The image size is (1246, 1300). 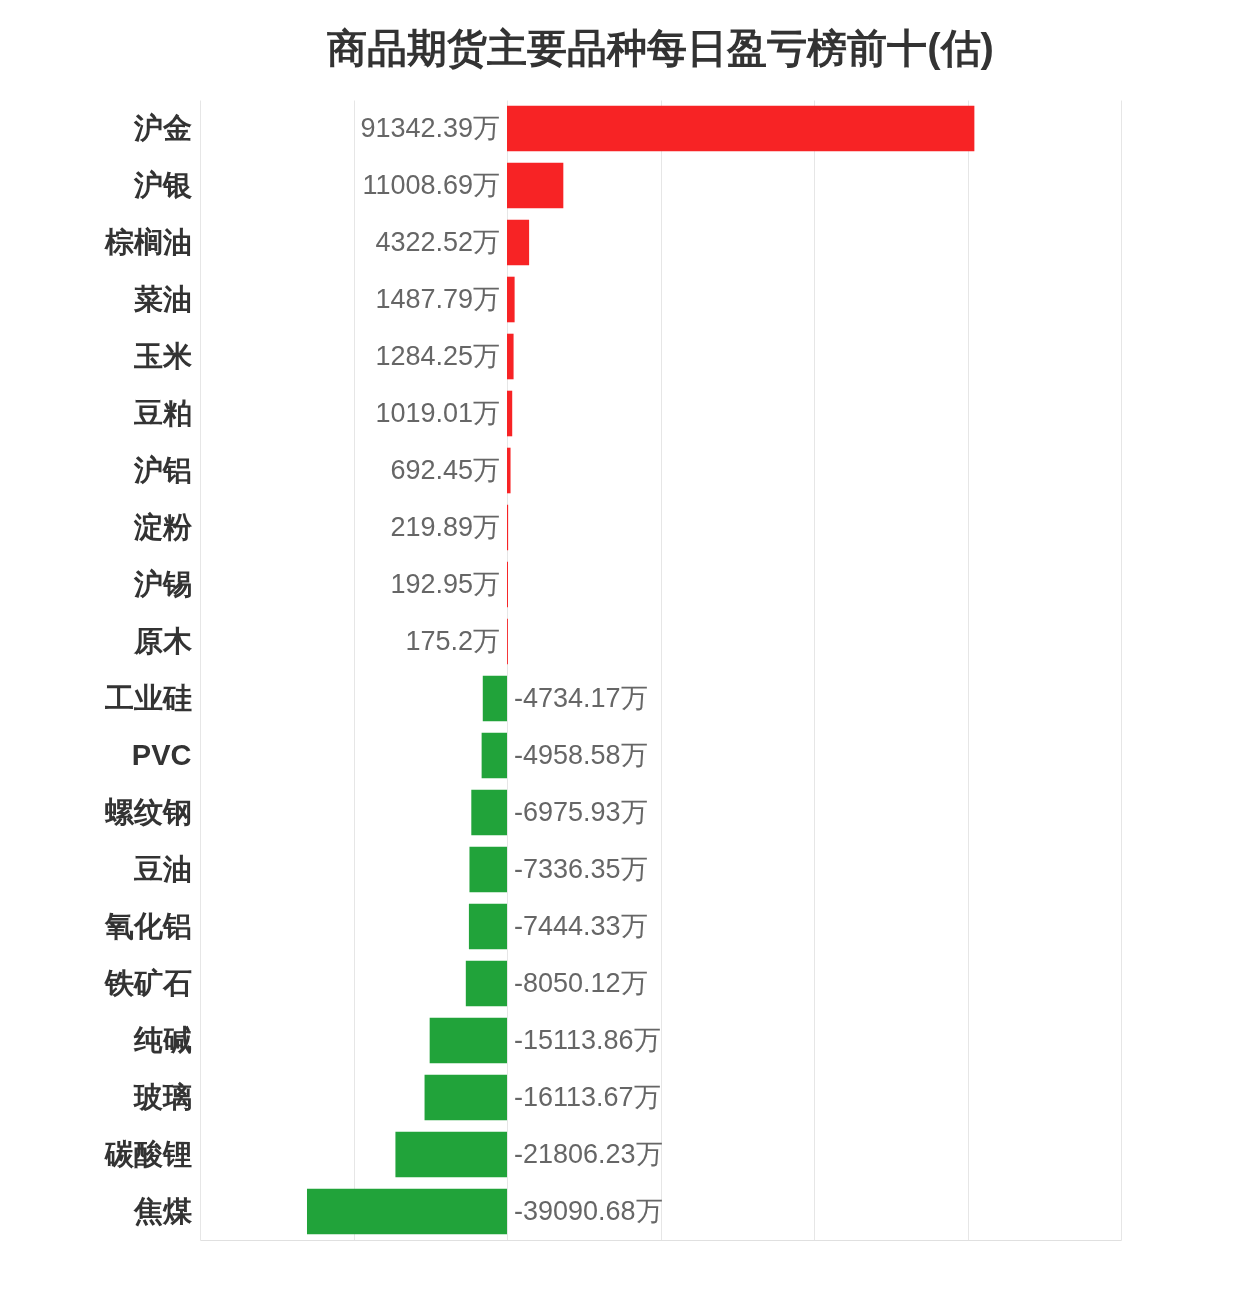 I want to click on y-tick-label: 沪金, so click(x=162, y=127).